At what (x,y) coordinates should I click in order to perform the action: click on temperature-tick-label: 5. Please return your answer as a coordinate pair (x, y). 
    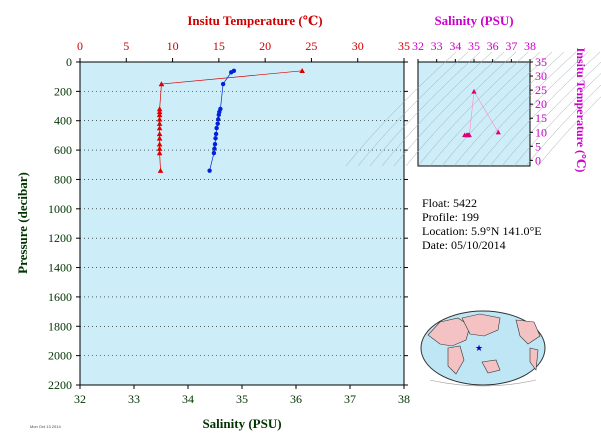
    Looking at the image, I should click on (126, 46).